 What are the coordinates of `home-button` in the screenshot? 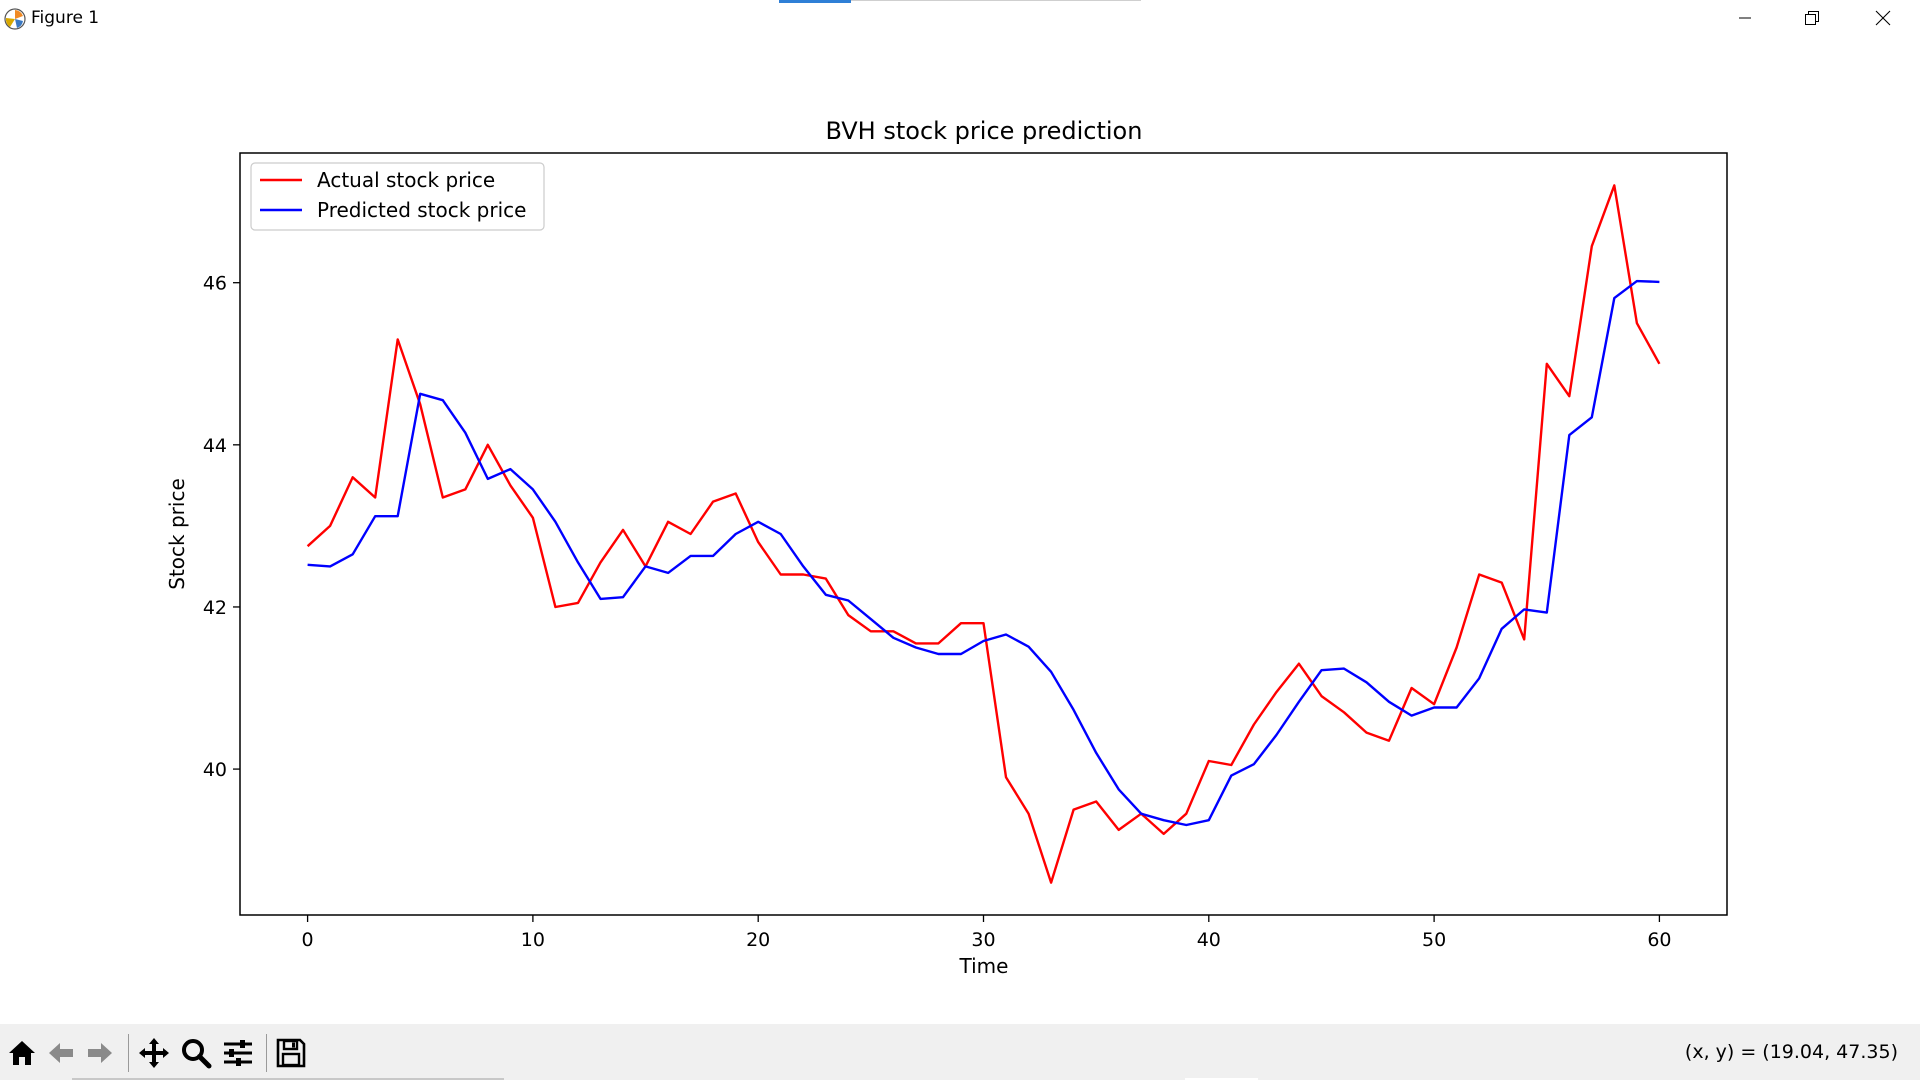 It's located at (22, 1053).